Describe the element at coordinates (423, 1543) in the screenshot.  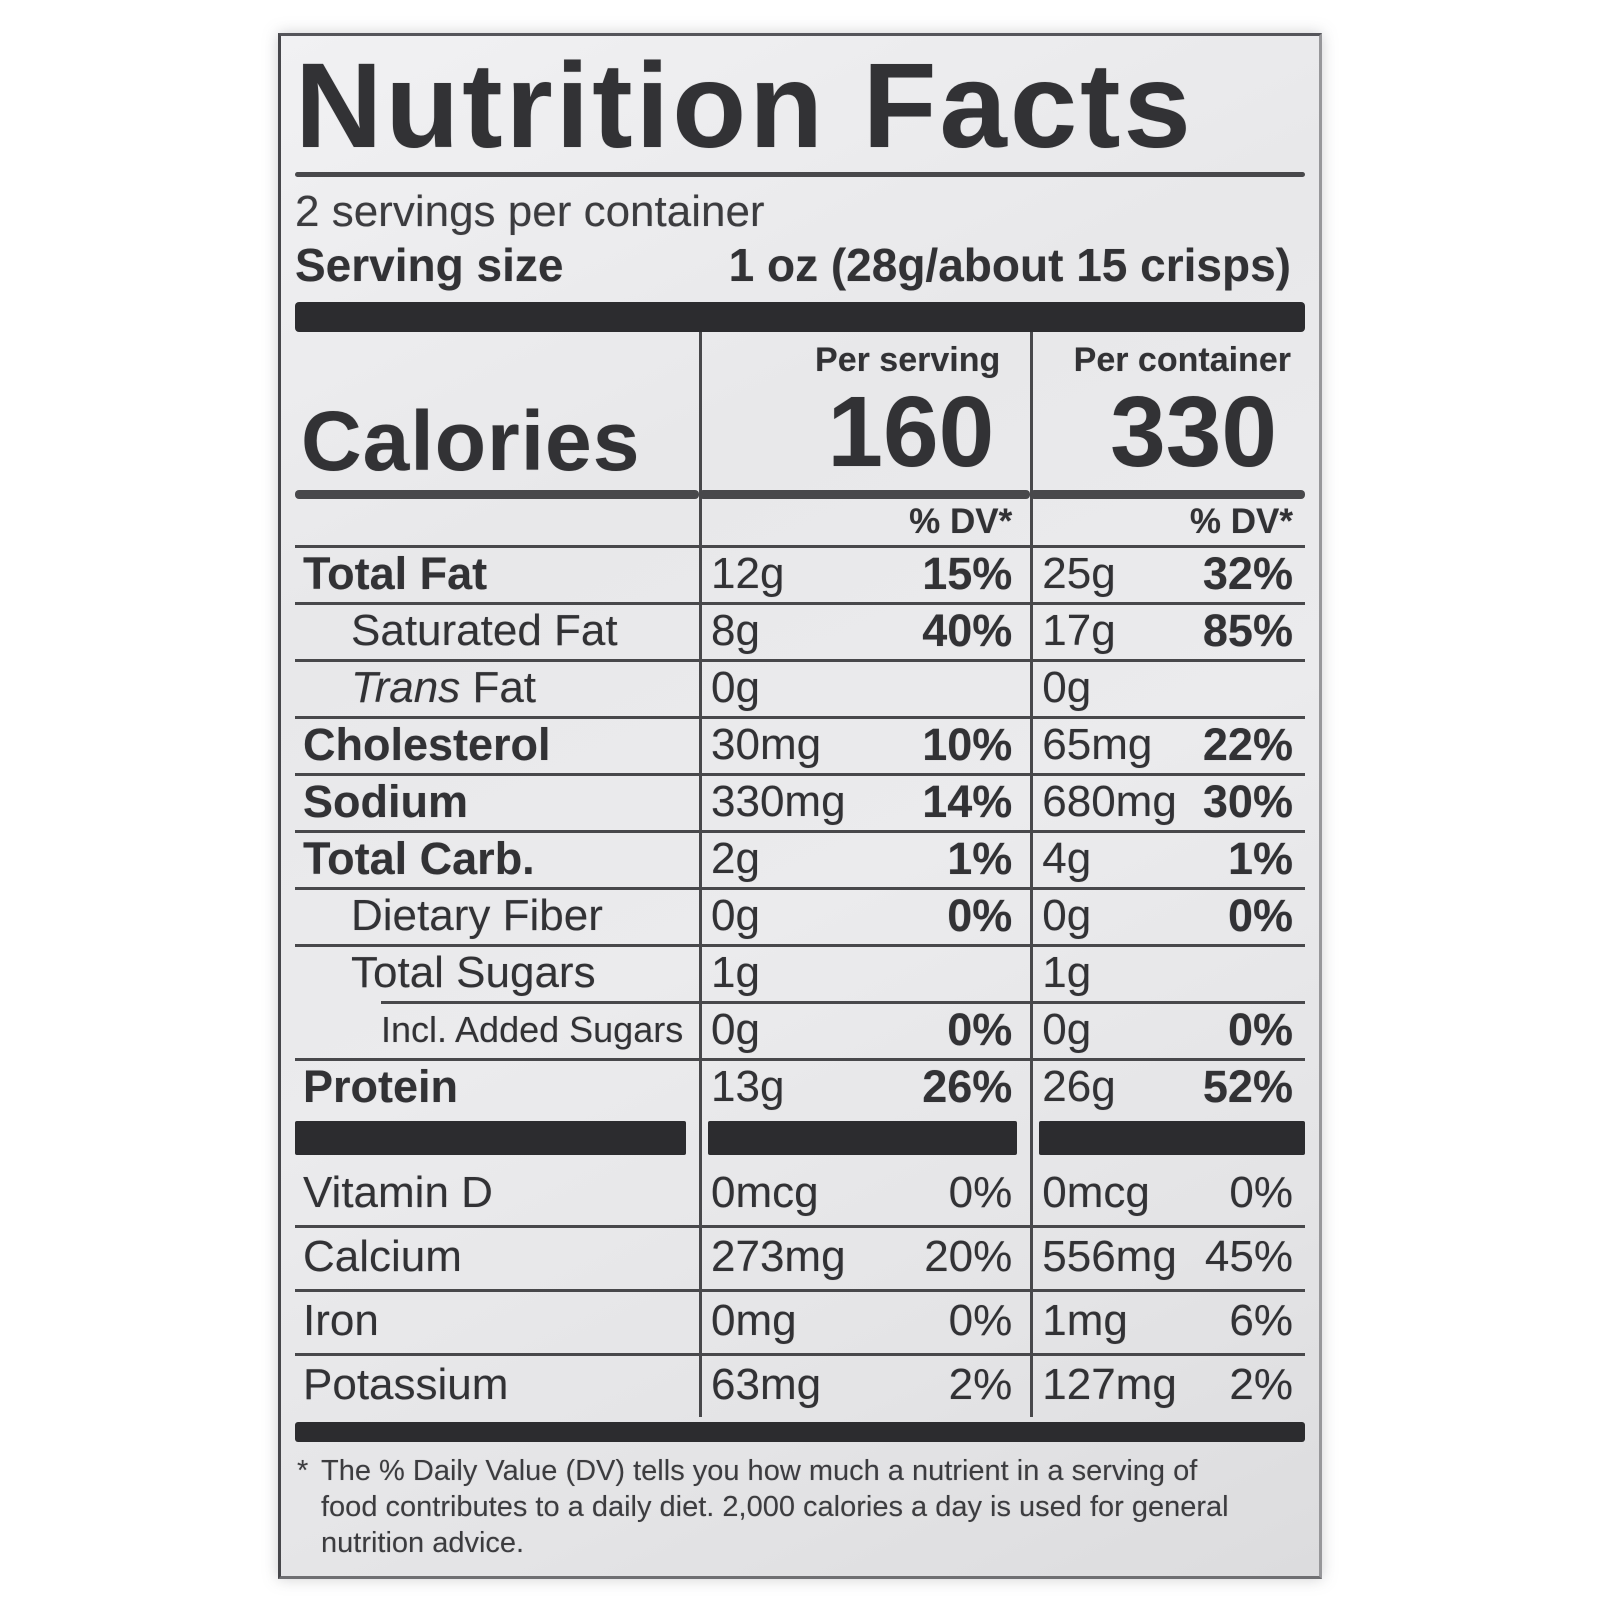
I see `footnote-line: nutrition advice.` at that location.